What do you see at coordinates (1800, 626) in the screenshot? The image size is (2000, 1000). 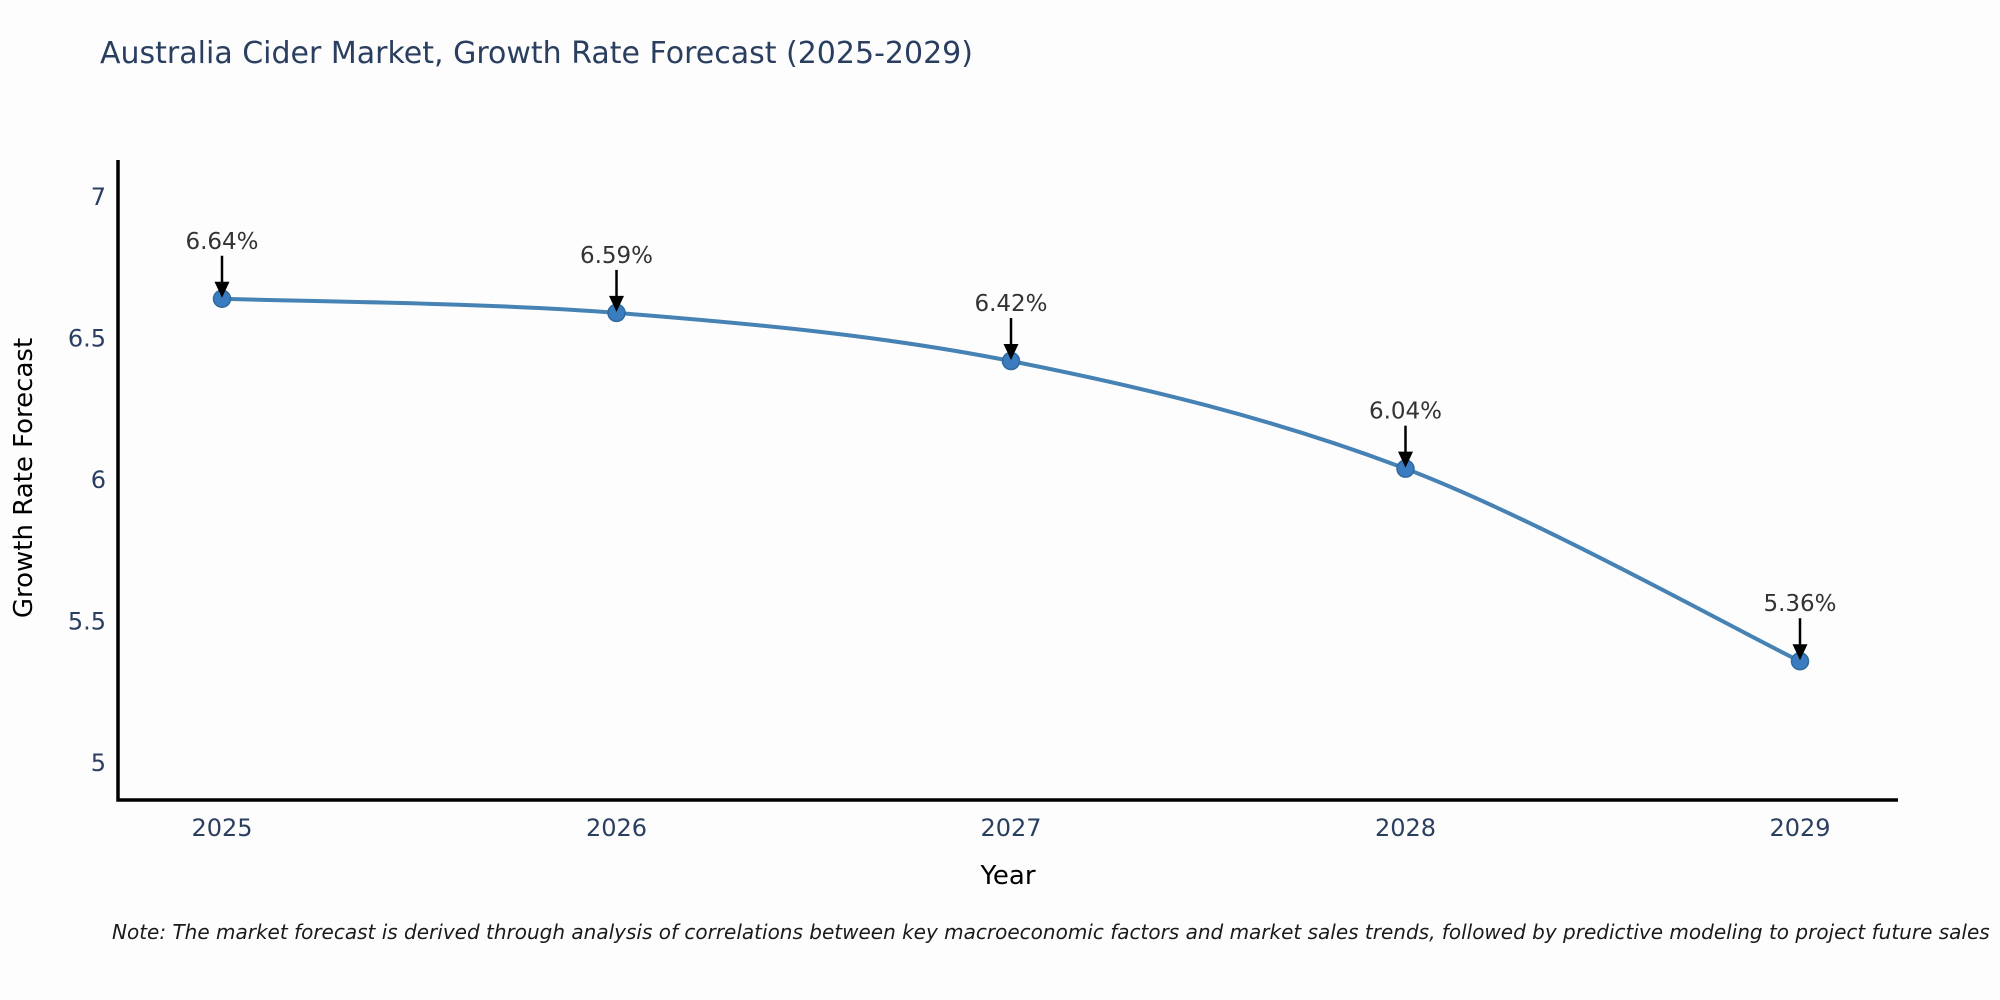 I see `point-annotation: 5.36%` at bounding box center [1800, 626].